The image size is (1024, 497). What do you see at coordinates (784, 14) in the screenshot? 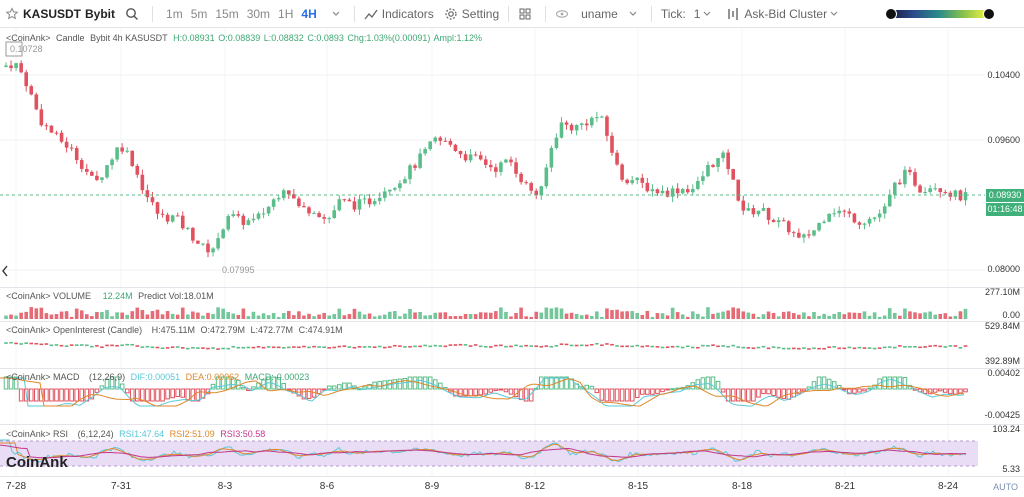
I see `cluster-dropdown: Ask-Bid Cluster` at bounding box center [784, 14].